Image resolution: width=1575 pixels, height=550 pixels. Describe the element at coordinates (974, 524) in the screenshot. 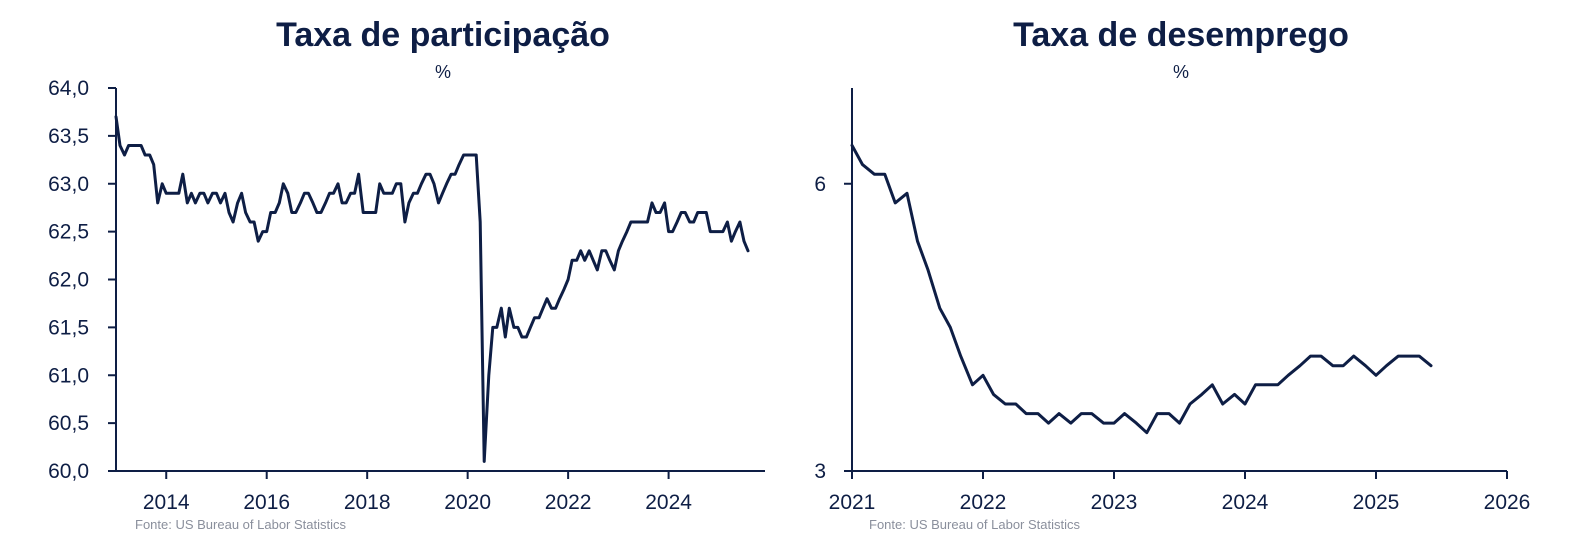

I see `unemployment-source: Fonte: US Bureau of Labor Statistics` at that location.